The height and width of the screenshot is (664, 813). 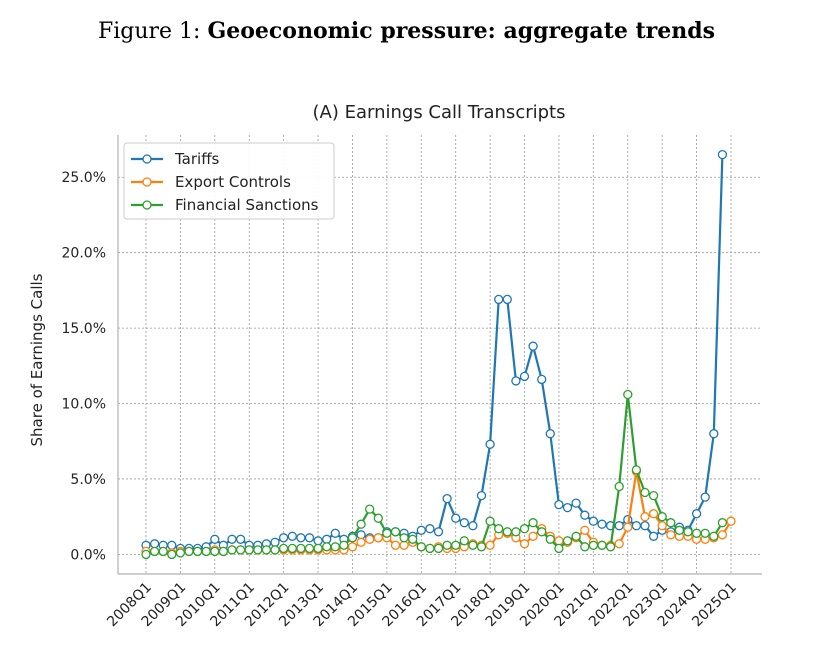 What do you see at coordinates (88, 555) in the screenshot?
I see `y-tick-label: 0.0%` at bounding box center [88, 555].